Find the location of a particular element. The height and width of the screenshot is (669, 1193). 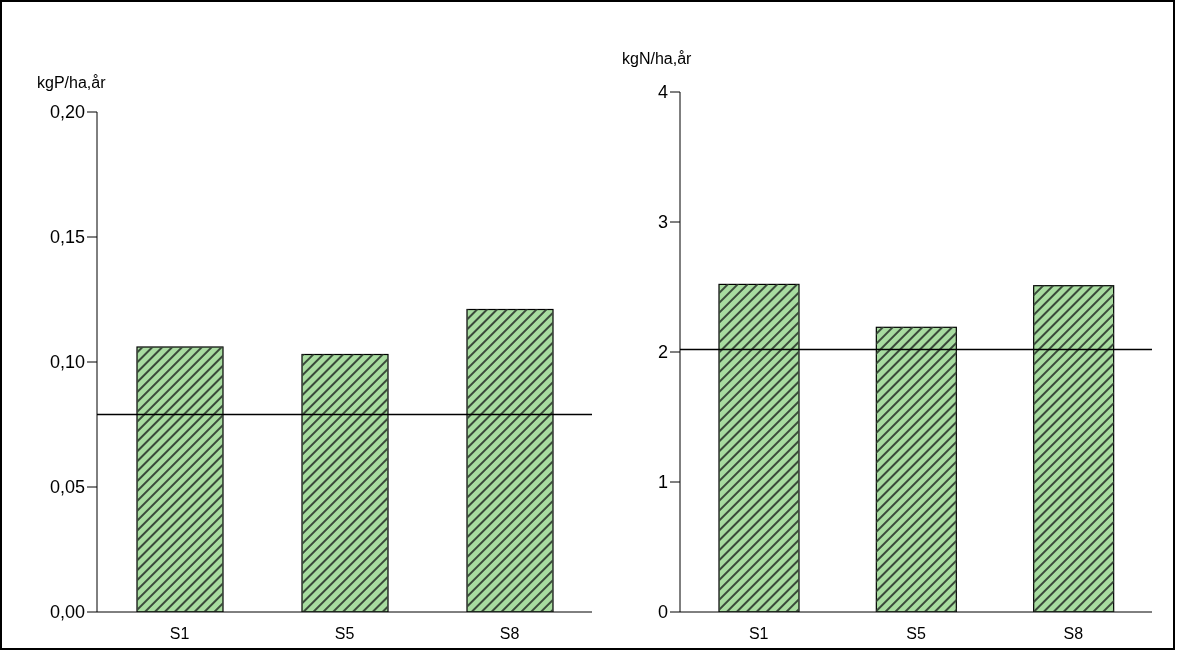

y-tick-label: 4 is located at coordinates (662, 92).